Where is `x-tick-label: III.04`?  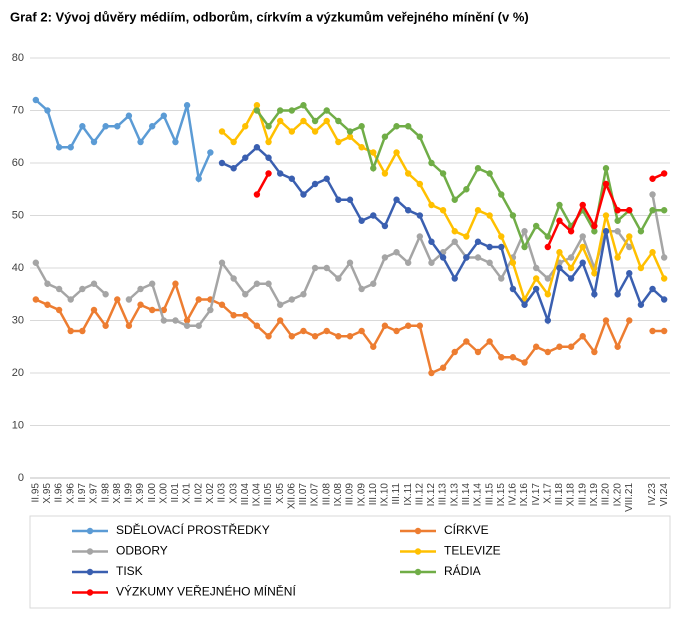 x-tick-label: III.04 is located at coordinates (245, 494).